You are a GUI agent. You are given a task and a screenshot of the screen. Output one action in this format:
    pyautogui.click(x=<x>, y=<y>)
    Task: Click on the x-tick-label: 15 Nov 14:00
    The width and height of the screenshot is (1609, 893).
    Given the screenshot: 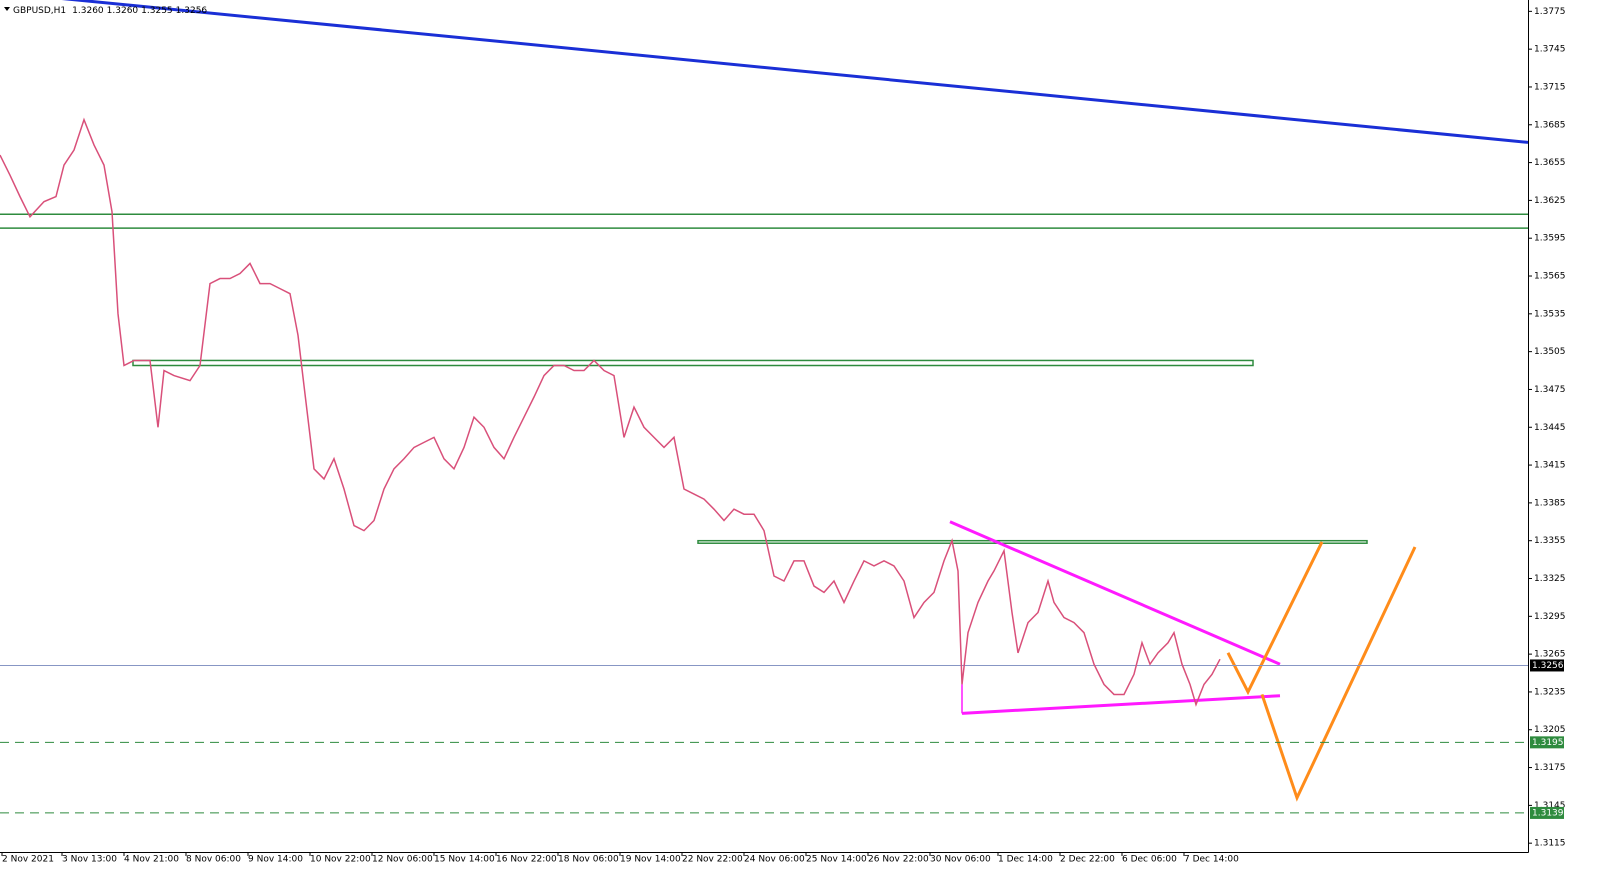 What is the action you would take?
    pyautogui.click(x=464, y=860)
    